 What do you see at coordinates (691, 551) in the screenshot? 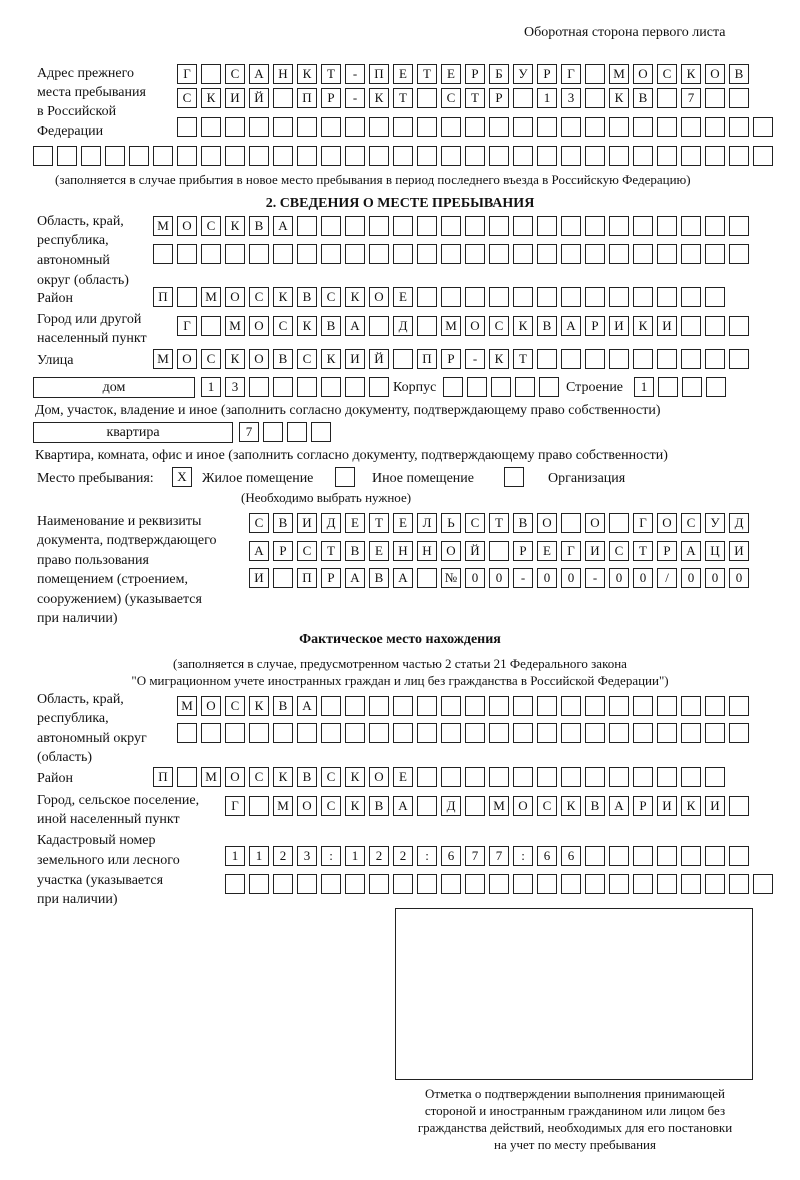
I see `letter-cell: А` at bounding box center [691, 551].